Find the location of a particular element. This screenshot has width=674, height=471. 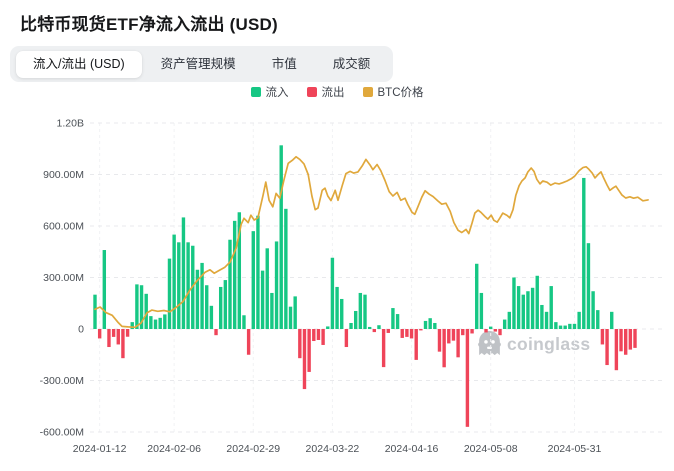

tab-aum: 资产管理规模 is located at coordinates (198, 64).